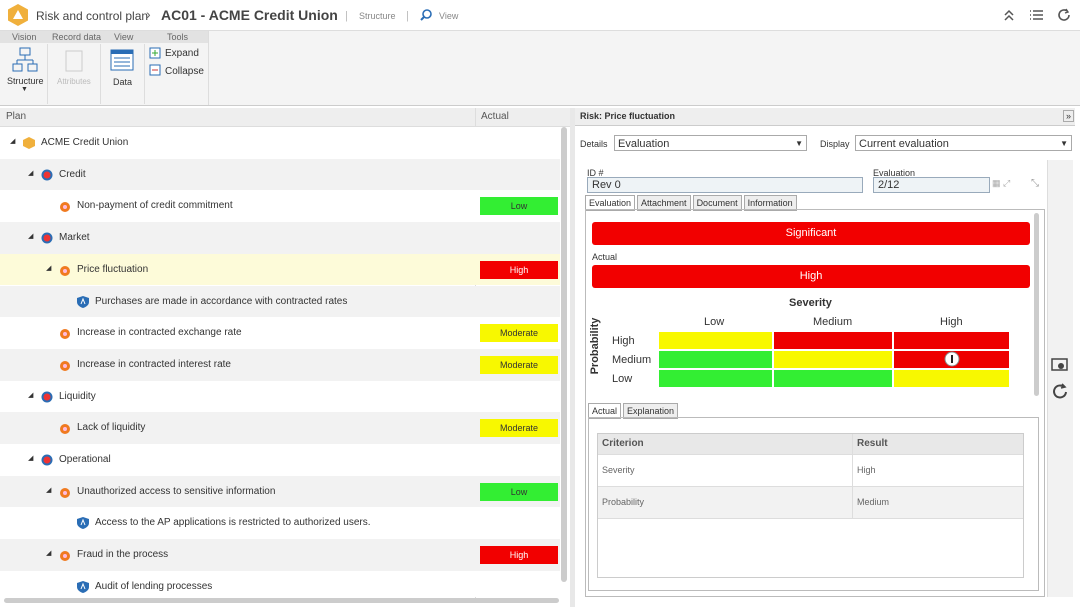  I want to click on tab: Document, so click(717, 203).